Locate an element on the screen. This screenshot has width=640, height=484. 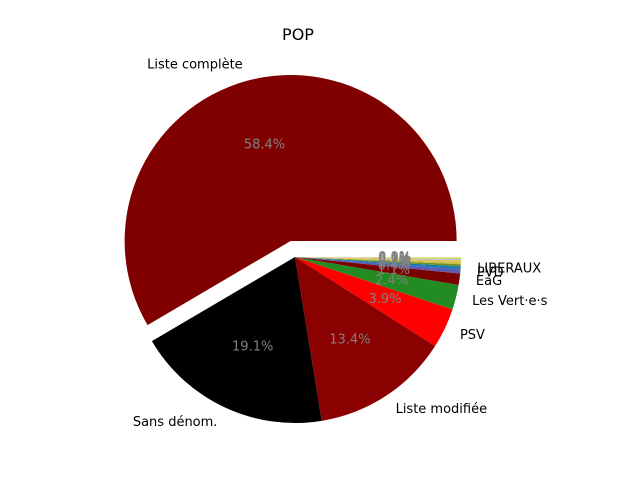
pie-pct-label: 58.4% is located at coordinates (264, 144).